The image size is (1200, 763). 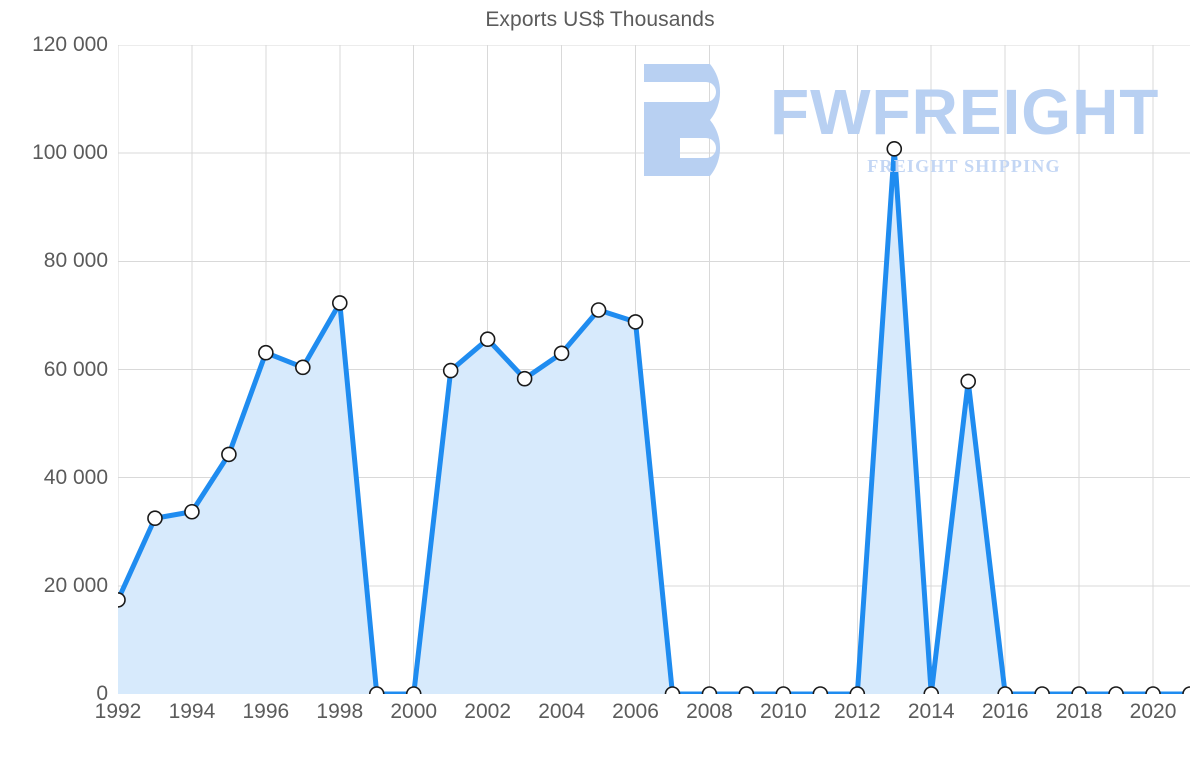 I want to click on x-axis-tick-label: 2012, so click(x=857, y=711).